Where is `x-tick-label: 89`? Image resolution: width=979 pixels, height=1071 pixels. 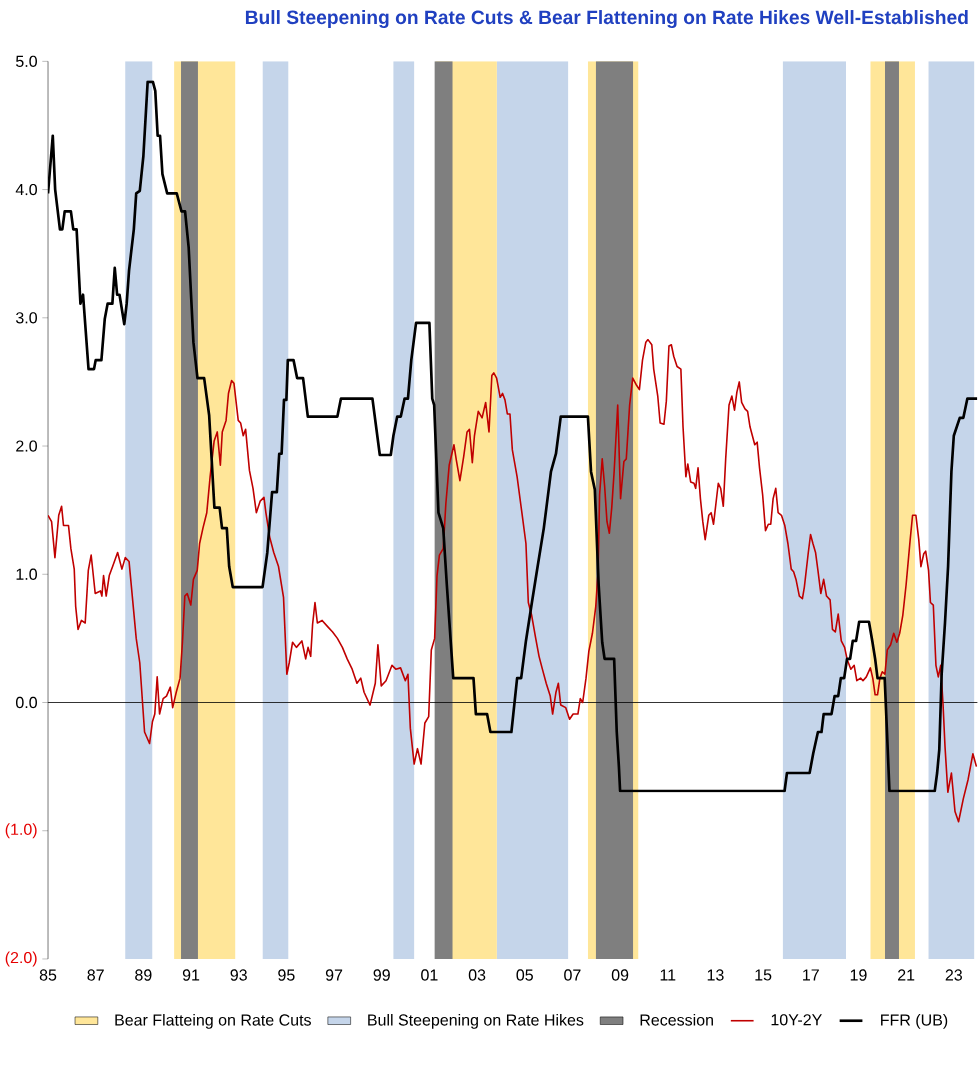 x-tick-label: 89 is located at coordinates (143, 975).